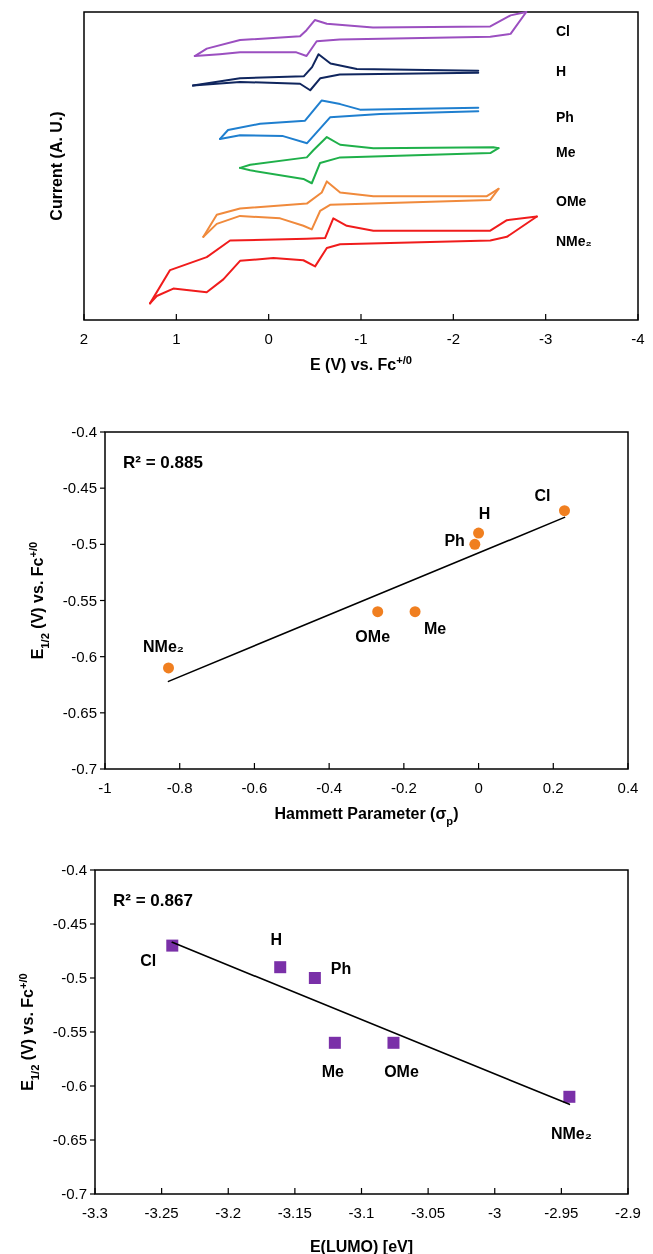 Image resolution: width=653 pixels, height=1254 pixels. What do you see at coordinates (428, 1212) in the screenshot?
I see `x-tick-label: -3.05` at bounding box center [428, 1212].